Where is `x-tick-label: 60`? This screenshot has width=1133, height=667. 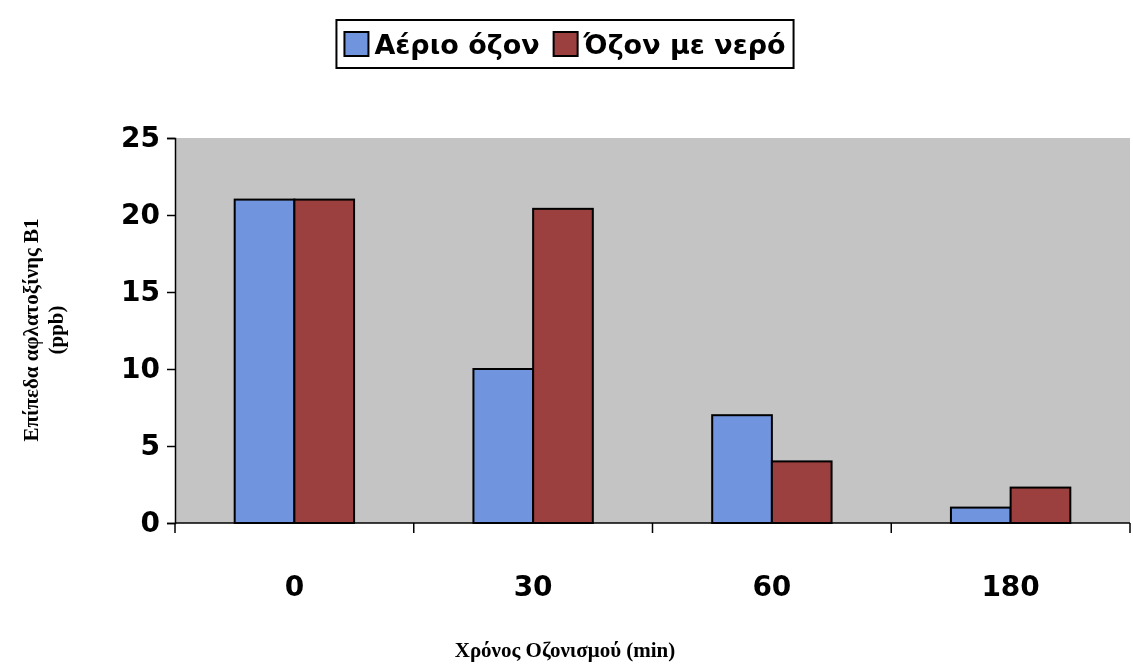
x-tick-label: 60 is located at coordinates (772, 586).